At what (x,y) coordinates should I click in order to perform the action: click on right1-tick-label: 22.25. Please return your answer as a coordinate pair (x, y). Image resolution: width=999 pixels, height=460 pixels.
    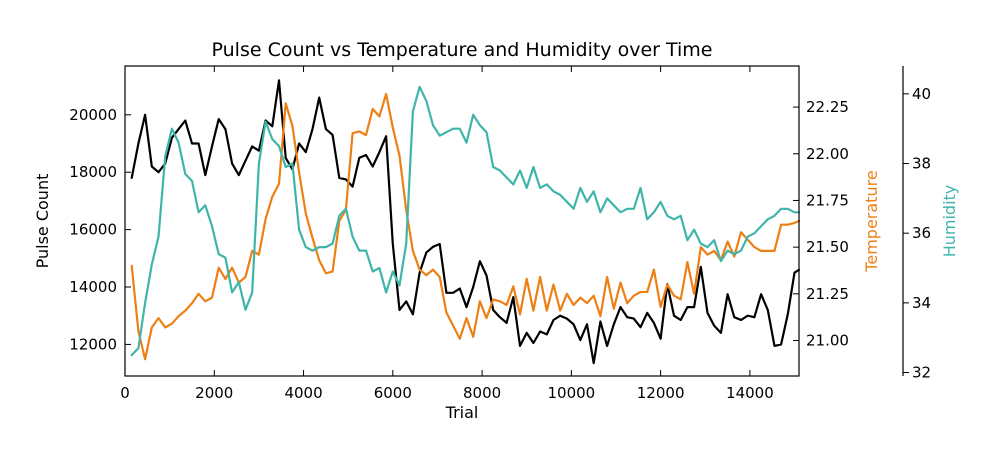
    Looking at the image, I should click on (827, 107).